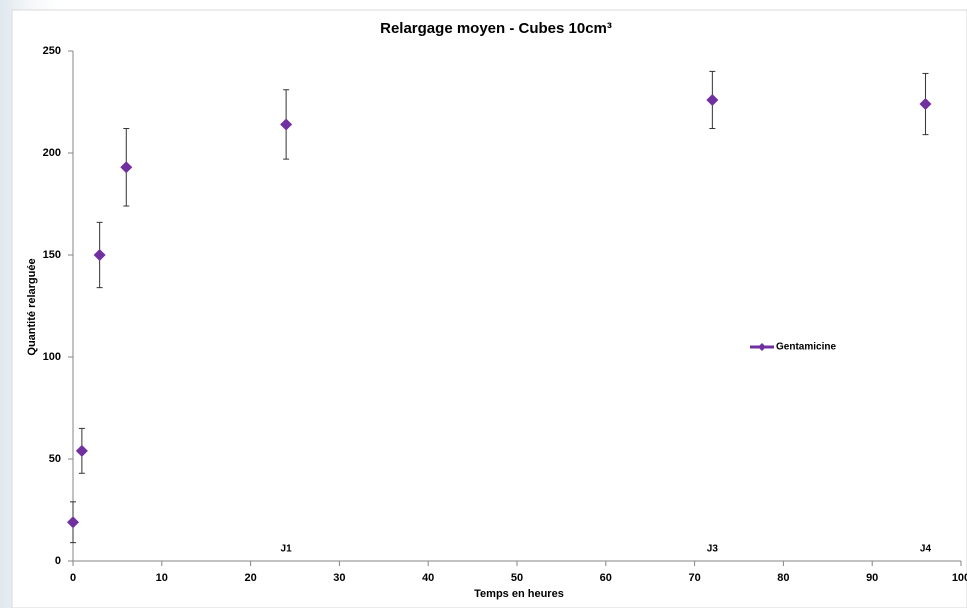 Image resolution: width=967 pixels, height=608 pixels. I want to click on y-tick-label: 200, so click(52, 153).